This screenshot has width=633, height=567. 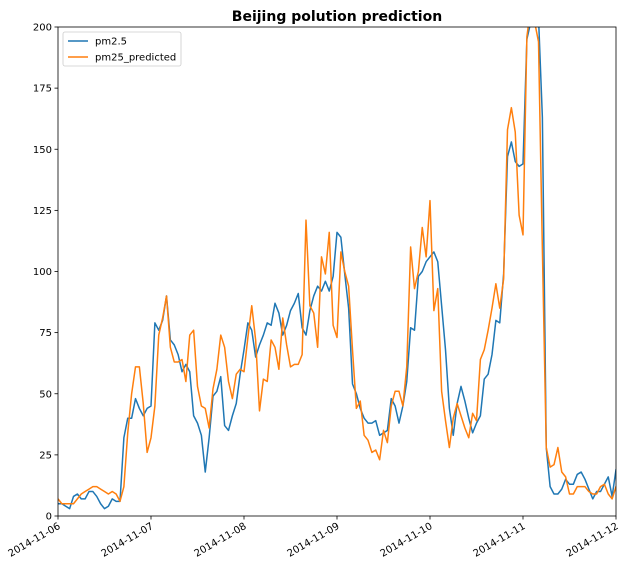 I want to click on y-tick-label: 125, so click(x=42, y=211).